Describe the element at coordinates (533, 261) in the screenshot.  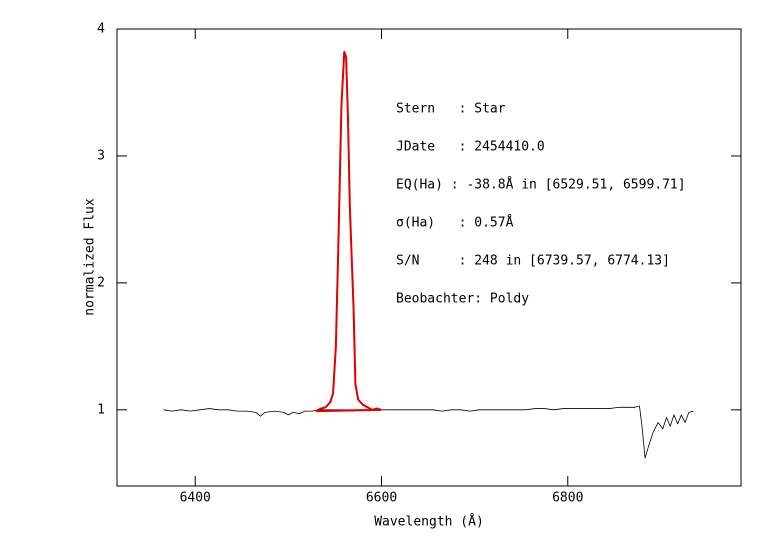
I see `annotation: S/N : 248 in [6739.57, 6774.13]` at that location.